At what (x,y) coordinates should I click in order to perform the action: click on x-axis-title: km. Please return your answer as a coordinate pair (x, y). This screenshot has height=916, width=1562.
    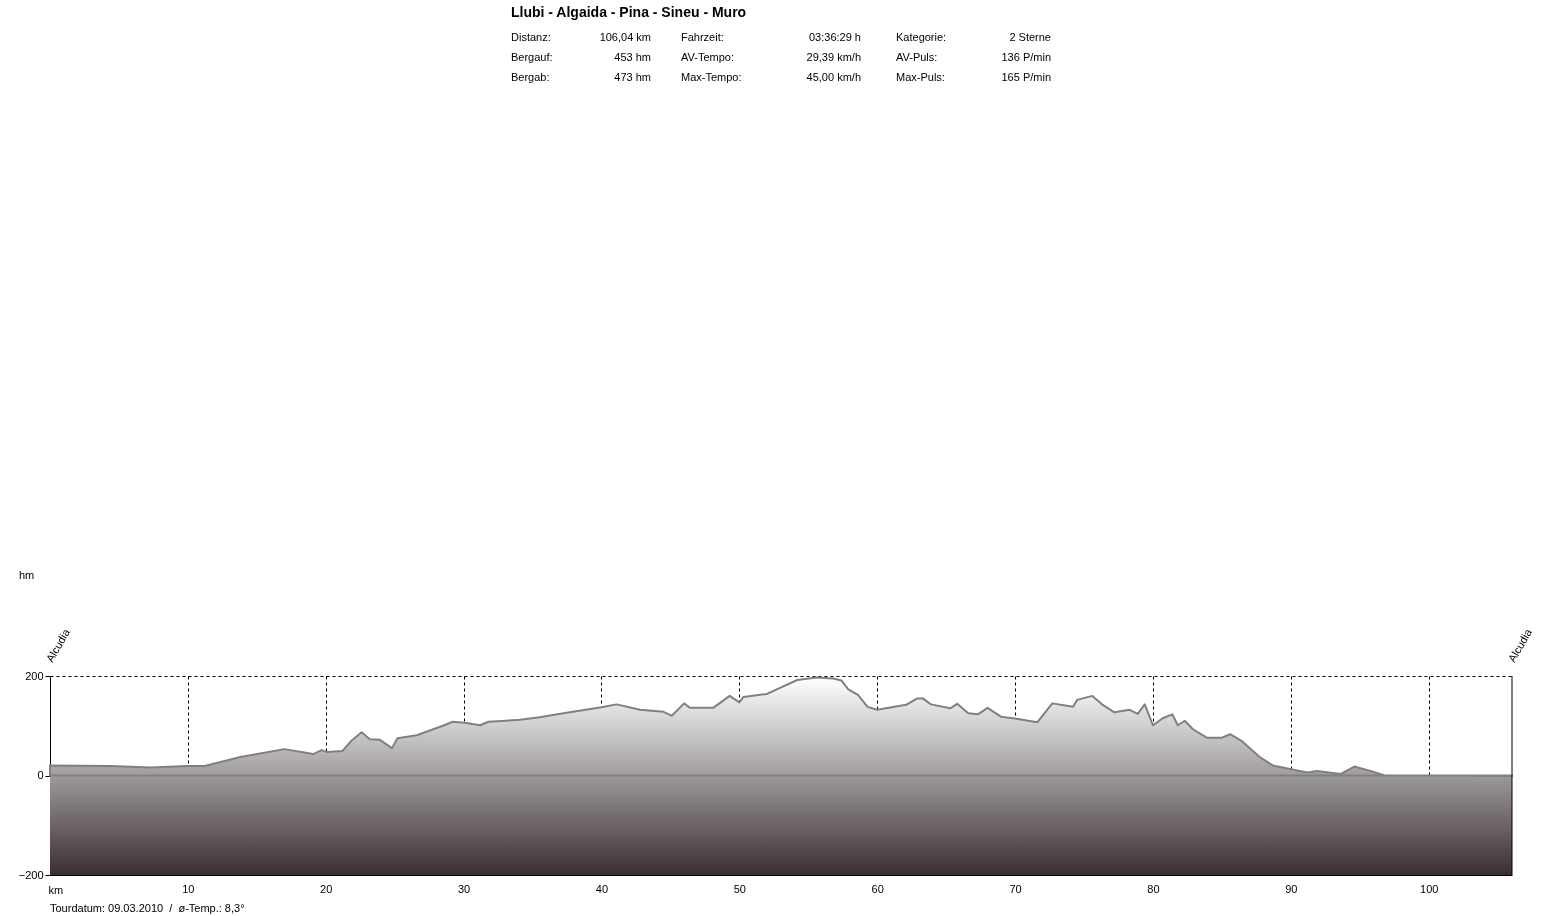
    Looking at the image, I should click on (56, 889).